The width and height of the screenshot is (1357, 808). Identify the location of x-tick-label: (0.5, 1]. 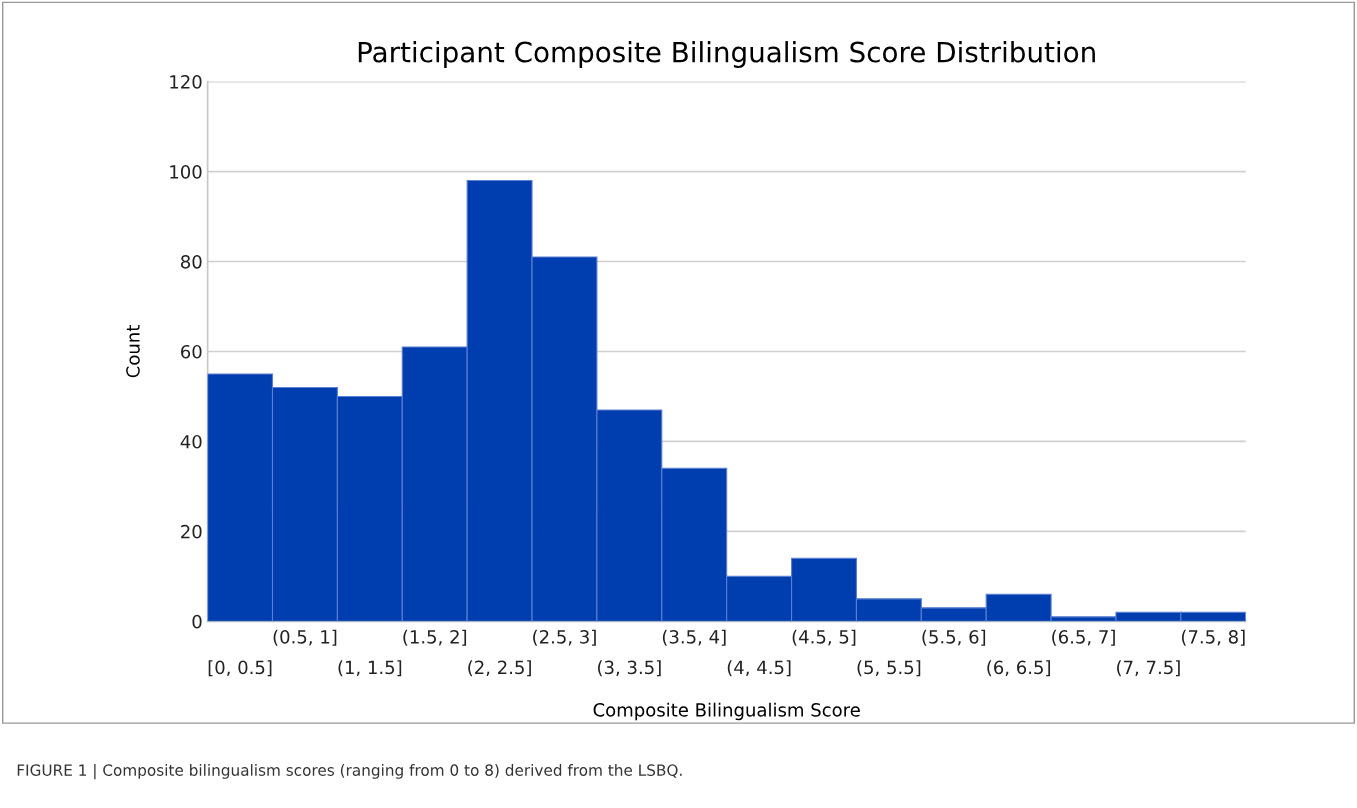
(305, 637).